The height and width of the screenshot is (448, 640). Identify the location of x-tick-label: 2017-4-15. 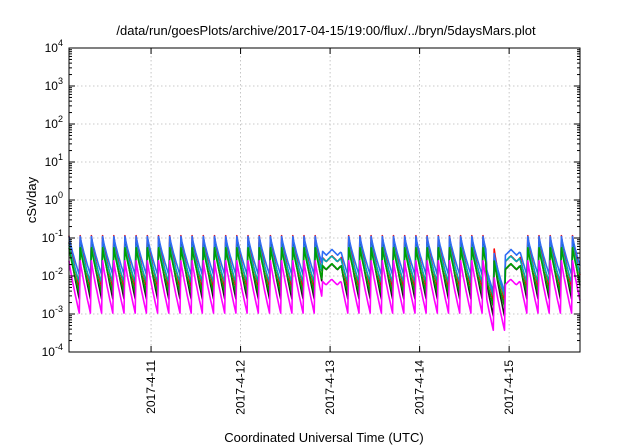
(509, 387).